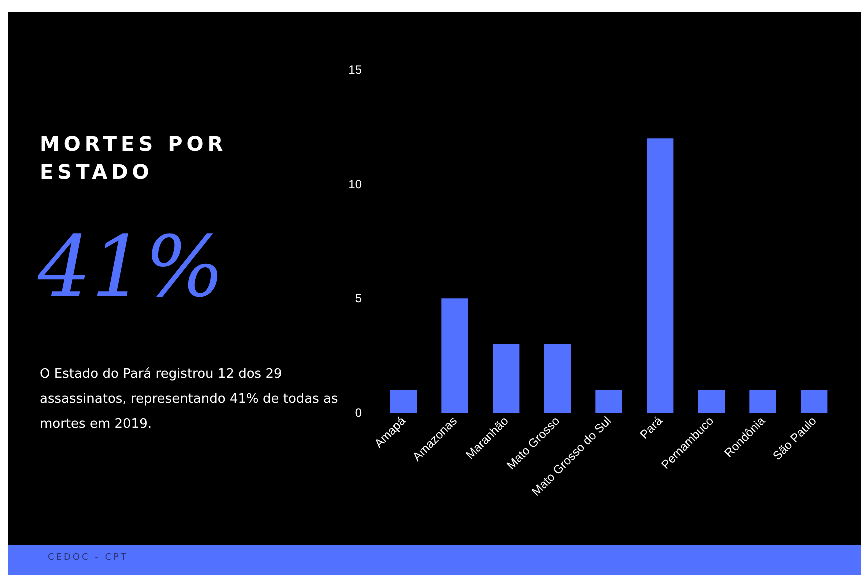  Describe the element at coordinates (358, 413) in the screenshot. I see `y-tick-label: 0` at that location.